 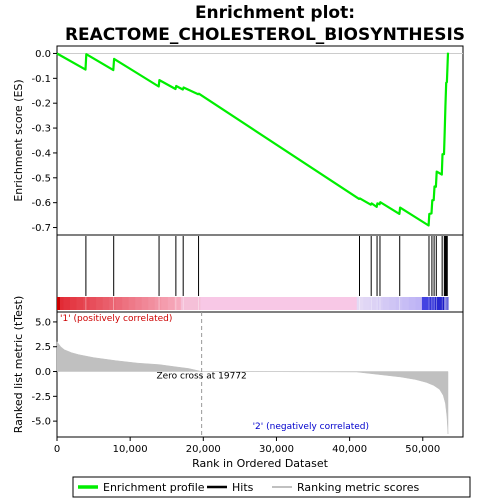 I want to click on es-ylabel: Enrichment score (ES), so click(x=18, y=140).